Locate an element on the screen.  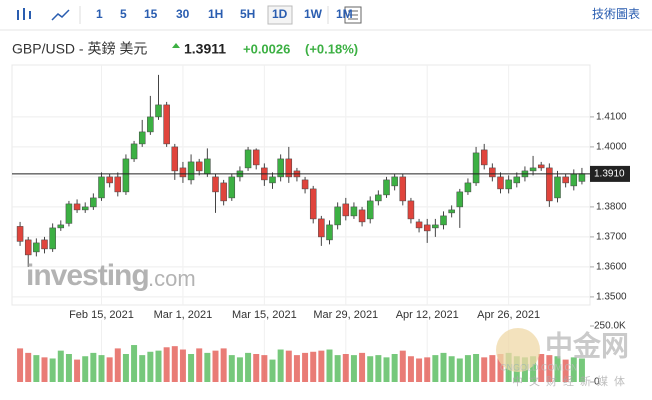
x-tick-label: Mar 1, 2021 is located at coordinates (183, 315).